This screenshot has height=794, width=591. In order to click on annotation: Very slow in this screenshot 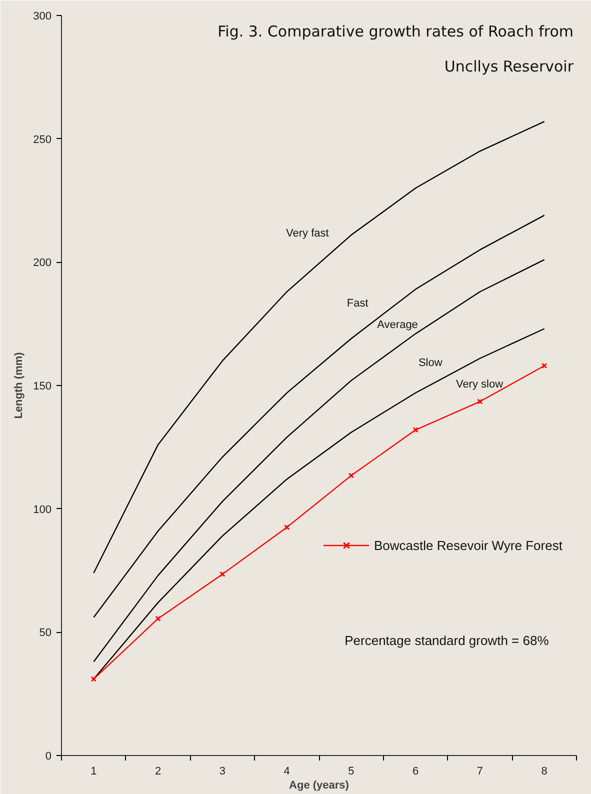, I will do `click(480, 384)`.